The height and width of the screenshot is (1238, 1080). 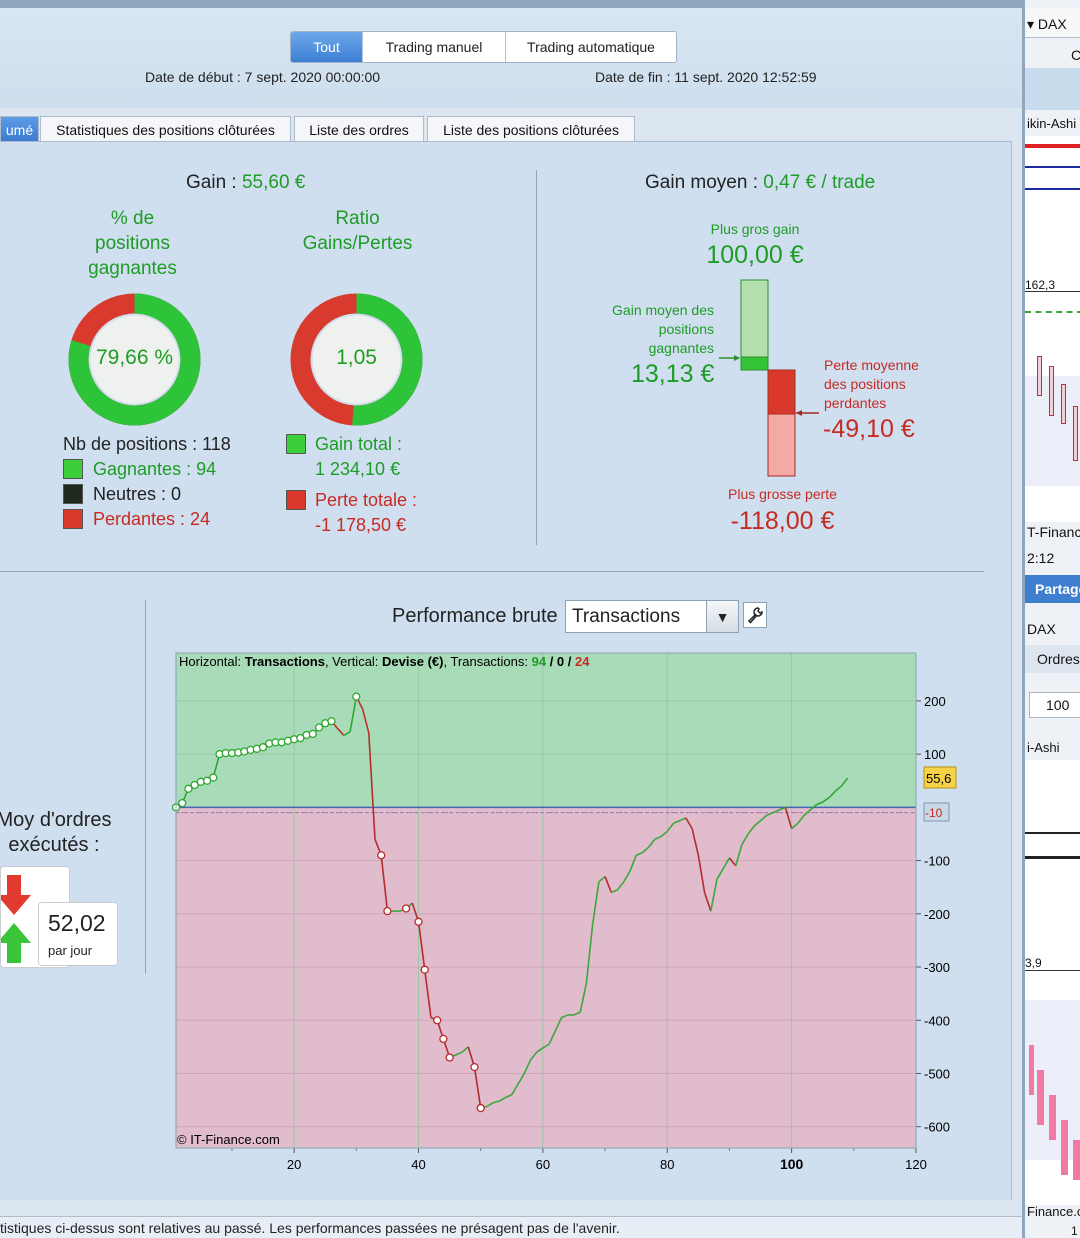 I want to click on orders-value-card: 52,02 par jour, so click(x=78, y=934).